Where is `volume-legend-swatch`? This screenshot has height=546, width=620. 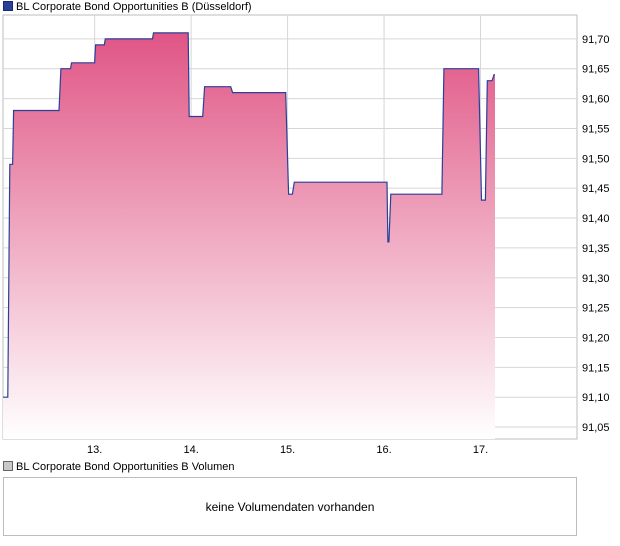 volume-legend-swatch is located at coordinates (8, 466).